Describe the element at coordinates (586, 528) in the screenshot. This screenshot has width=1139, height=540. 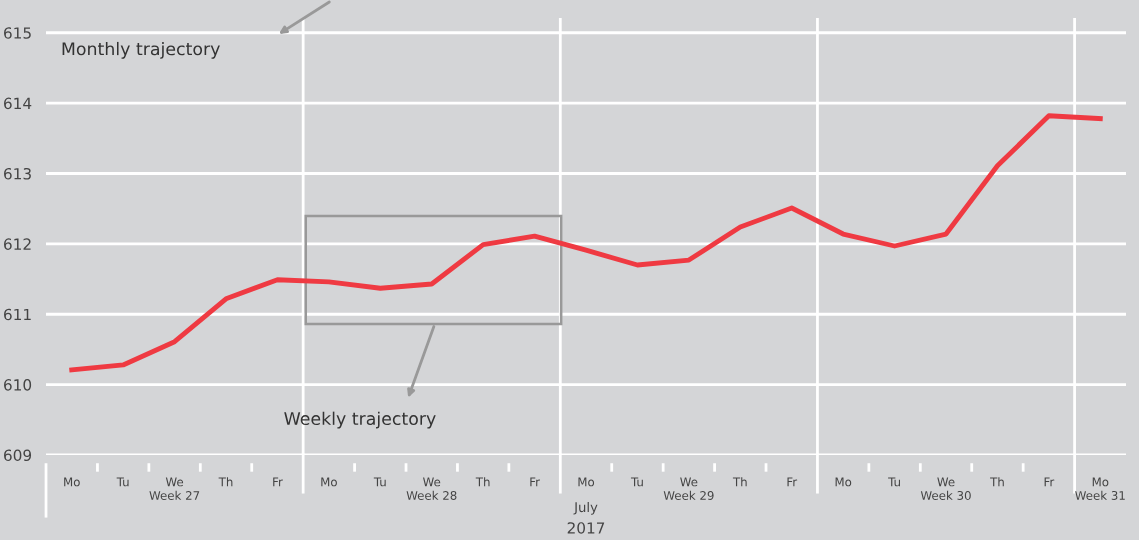
I see `text: 2017` at that location.